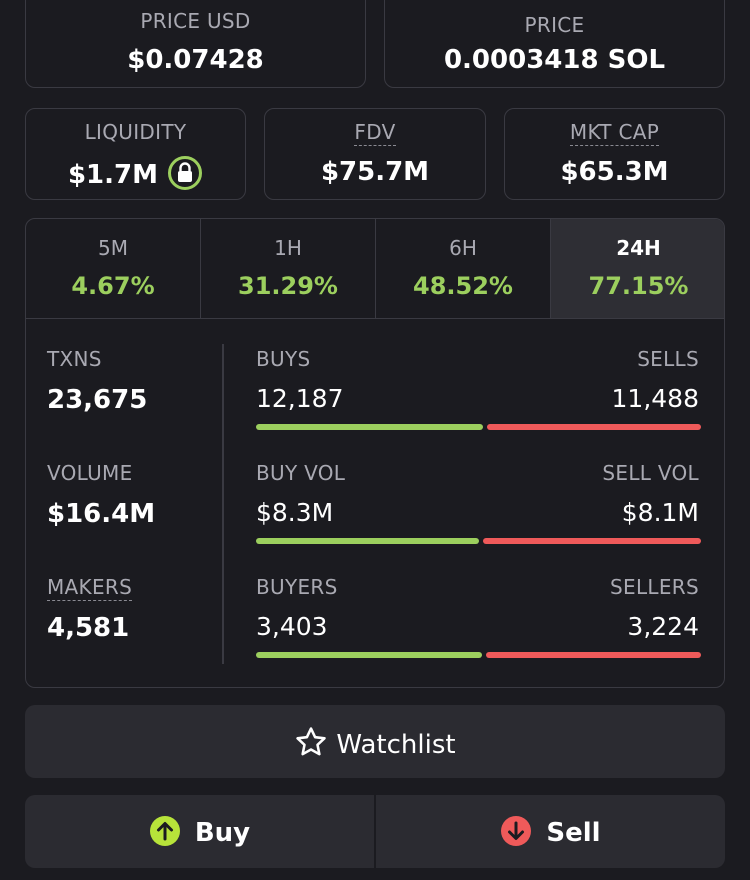  What do you see at coordinates (637, 269) in the screenshot?
I see `timeframe-tab: 24H 77.15%` at bounding box center [637, 269].